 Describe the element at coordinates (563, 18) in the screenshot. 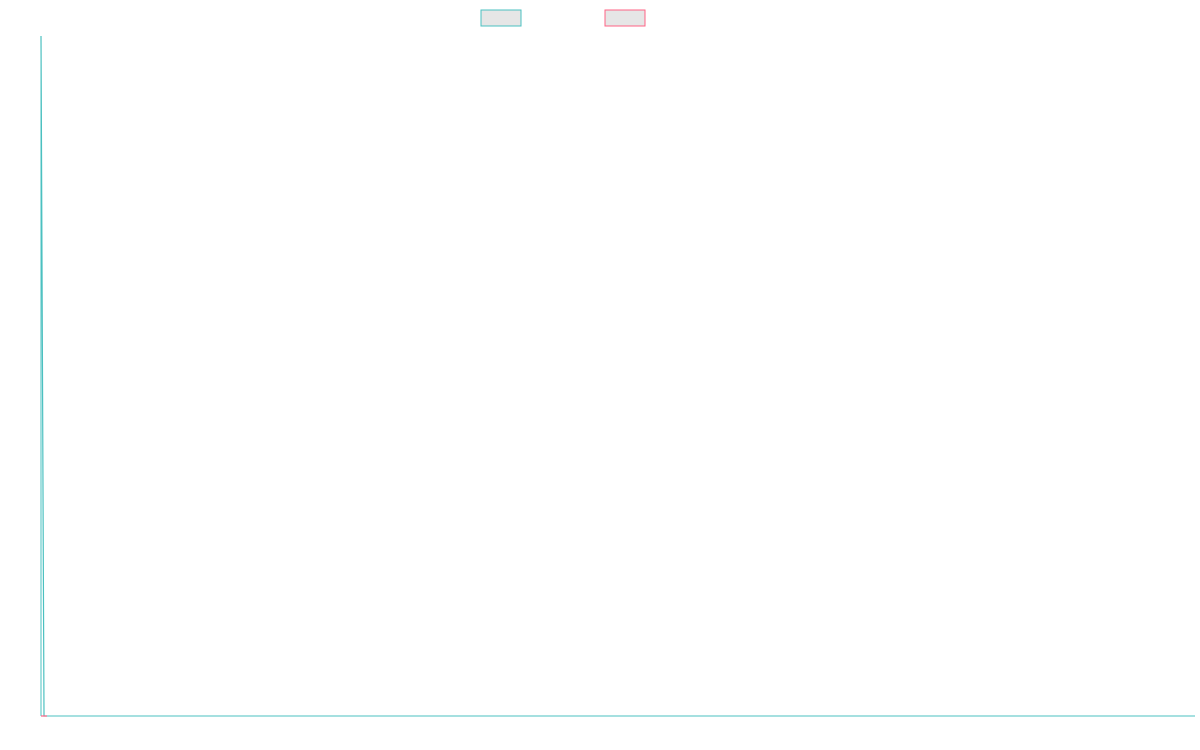

I see `legend` at that location.